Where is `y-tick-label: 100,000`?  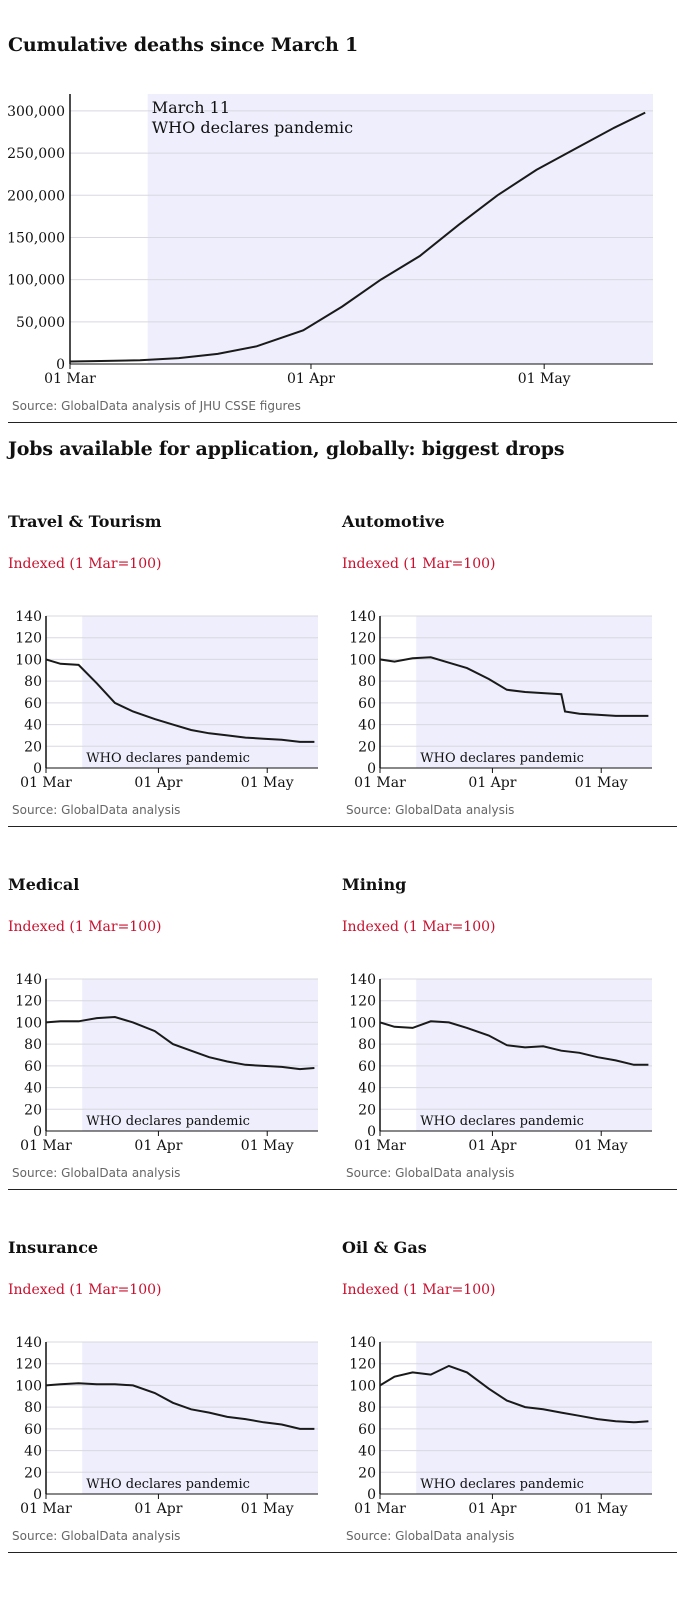
y-tick-label: 100,000 is located at coordinates (36, 281).